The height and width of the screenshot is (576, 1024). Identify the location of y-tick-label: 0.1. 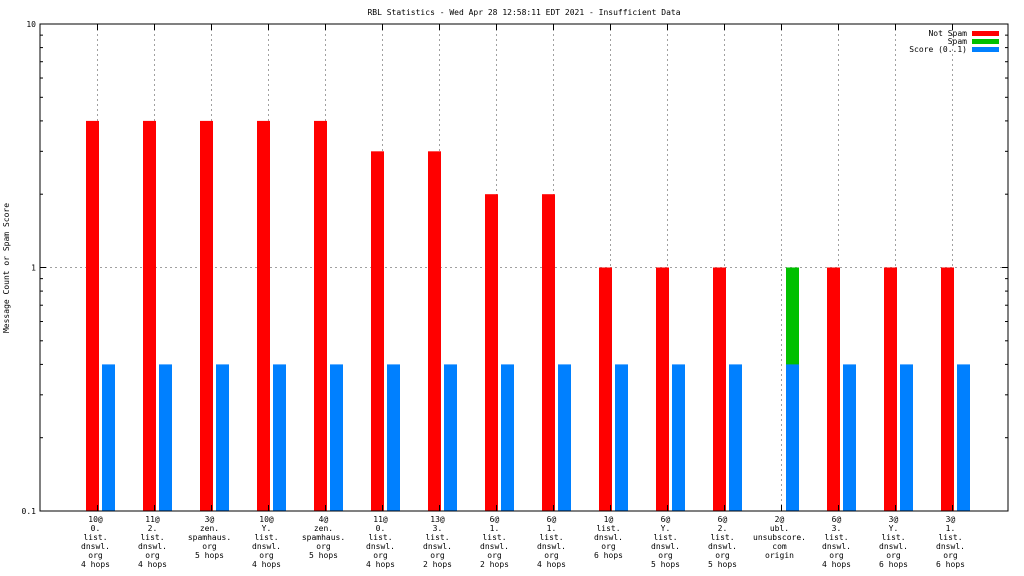
(29, 511).